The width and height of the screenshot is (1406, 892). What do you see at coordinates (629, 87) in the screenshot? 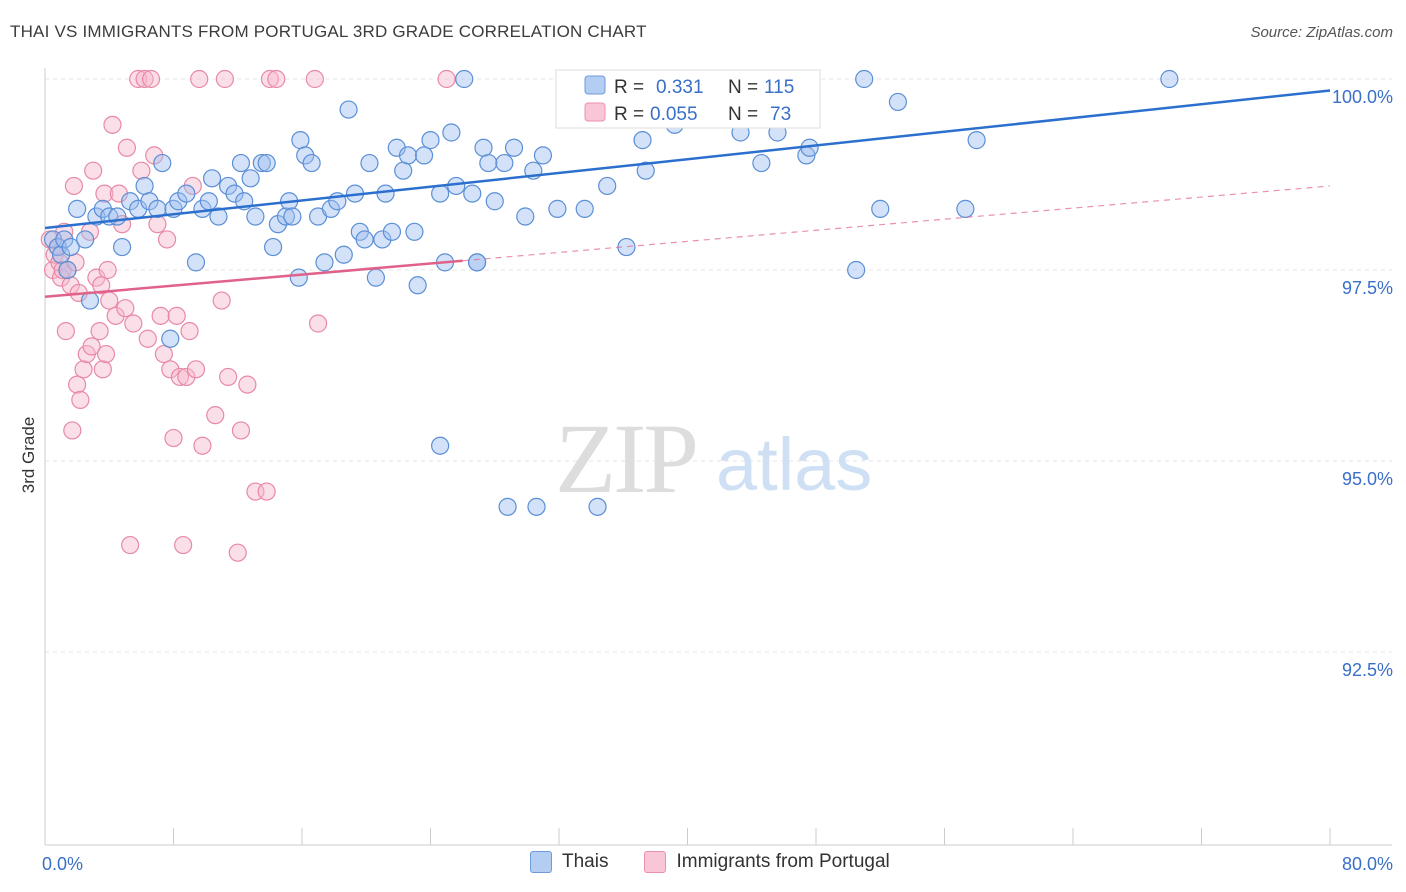
I see `legend-r-label-thais: R =` at bounding box center [629, 87].